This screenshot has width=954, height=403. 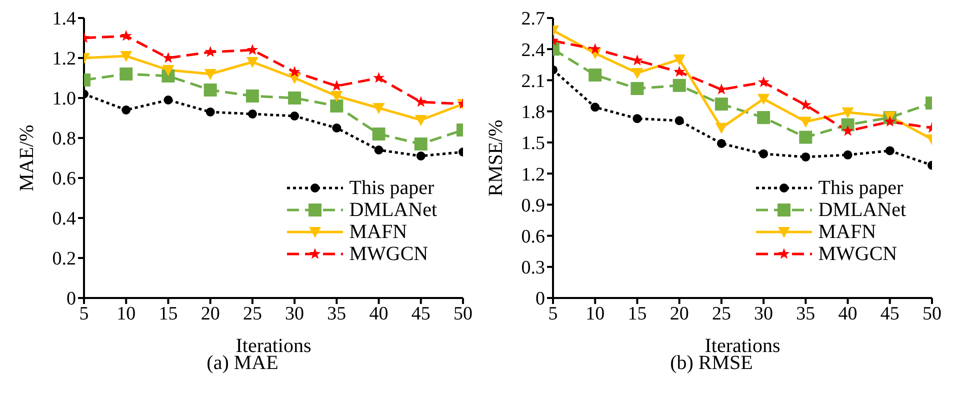 What do you see at coordinates (533, 268) in the screenshot?
I see `y-tick-label: 0.3` at bounding box center [533, 268].